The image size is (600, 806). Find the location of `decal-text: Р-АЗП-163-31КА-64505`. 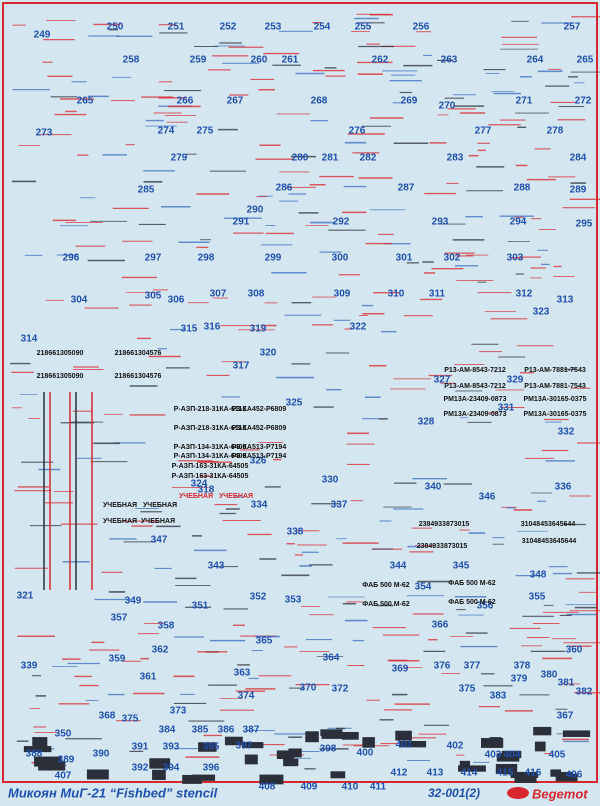

decal-text: Р-АЗП-163-31КА-64505 is located at coordinates (210, 476).